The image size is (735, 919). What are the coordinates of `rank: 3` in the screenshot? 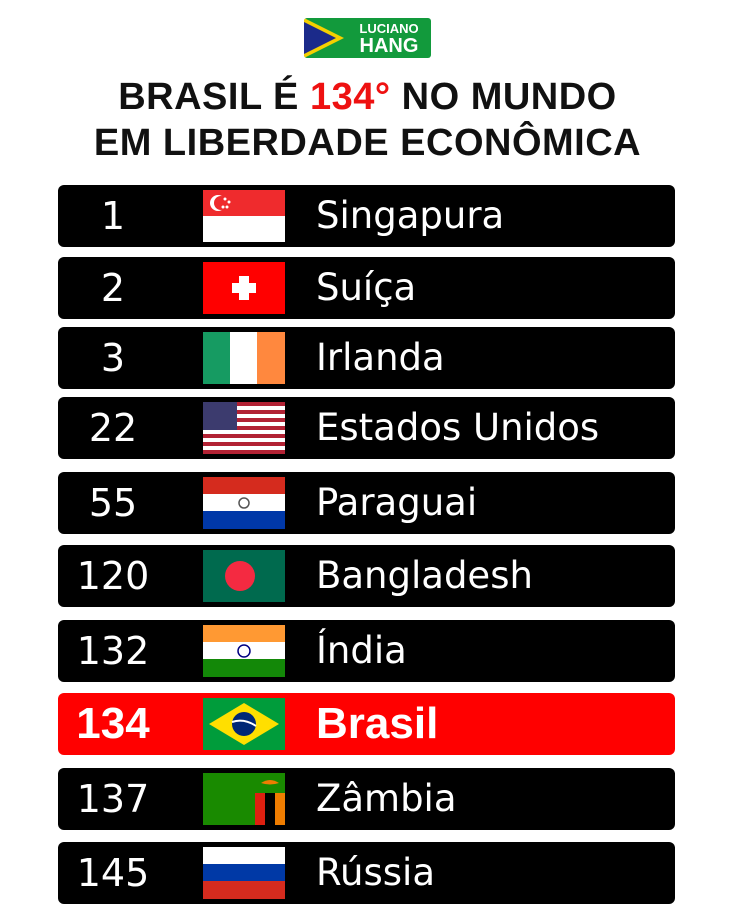 It's located at (113, 358).